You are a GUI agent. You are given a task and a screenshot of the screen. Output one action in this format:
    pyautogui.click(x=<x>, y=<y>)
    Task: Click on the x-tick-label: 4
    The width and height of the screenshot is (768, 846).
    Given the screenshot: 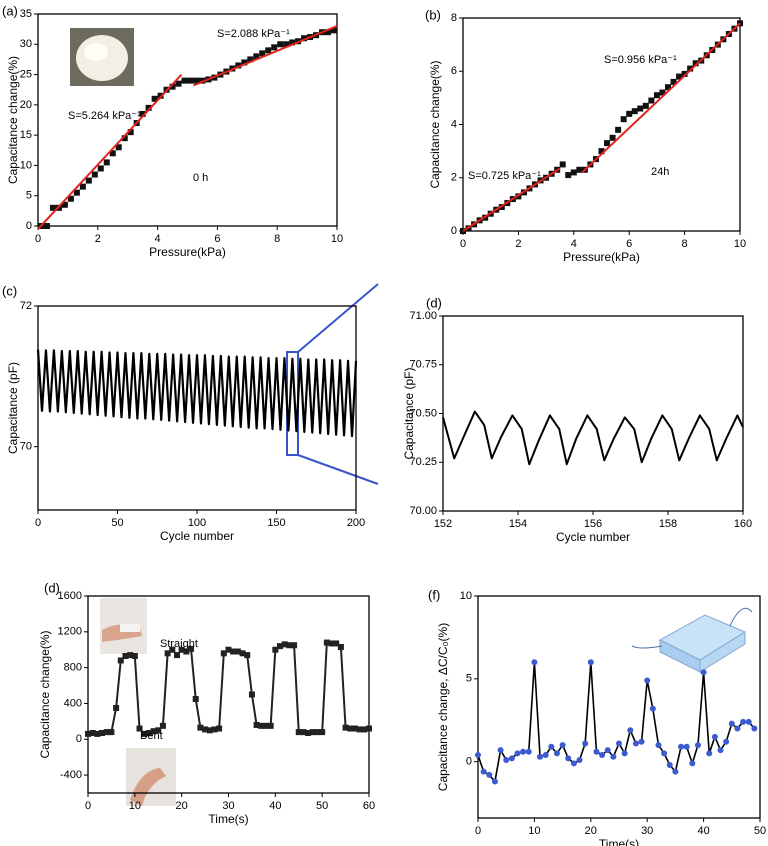 What is the action you would take?
    pyautogui.click(x=574, y=244)
    